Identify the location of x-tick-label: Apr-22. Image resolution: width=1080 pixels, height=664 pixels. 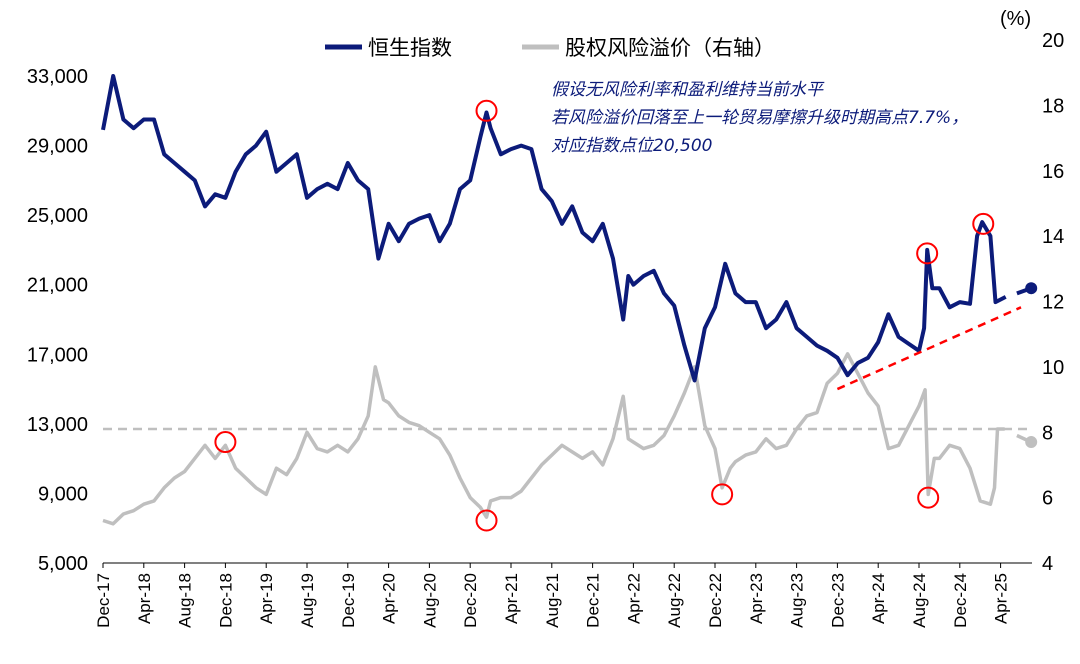
(633, 598).